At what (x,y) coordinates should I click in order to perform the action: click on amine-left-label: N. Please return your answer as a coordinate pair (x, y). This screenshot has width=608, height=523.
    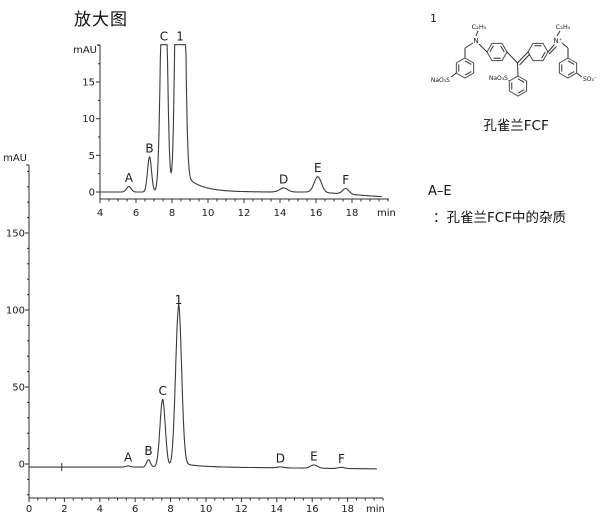
    Looking at the image, I should click on (475, 41).